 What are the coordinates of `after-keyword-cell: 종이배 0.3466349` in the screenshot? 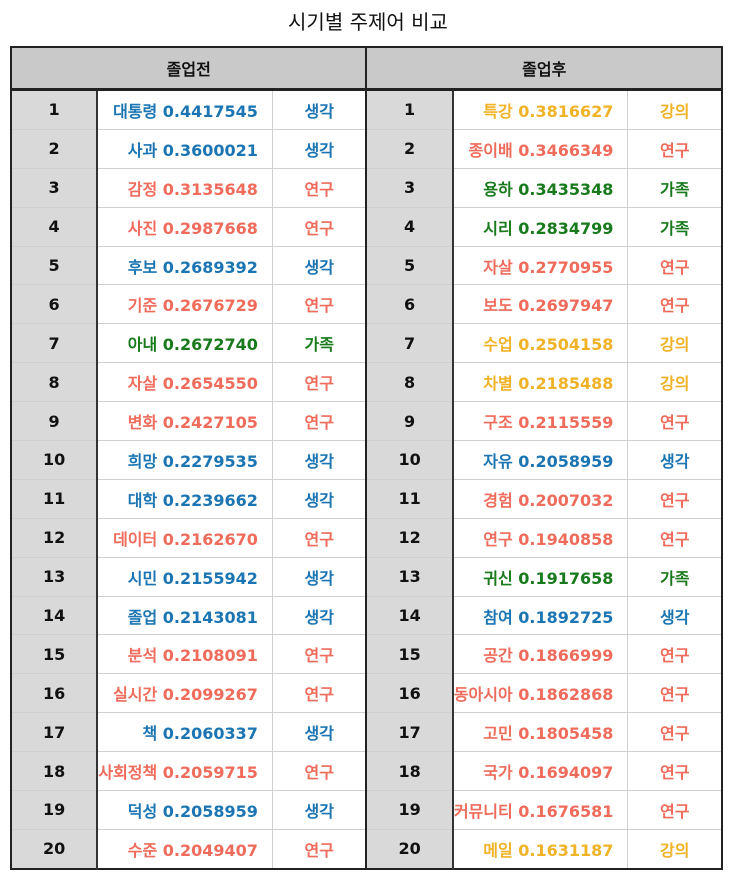 It's located at (540, 149).